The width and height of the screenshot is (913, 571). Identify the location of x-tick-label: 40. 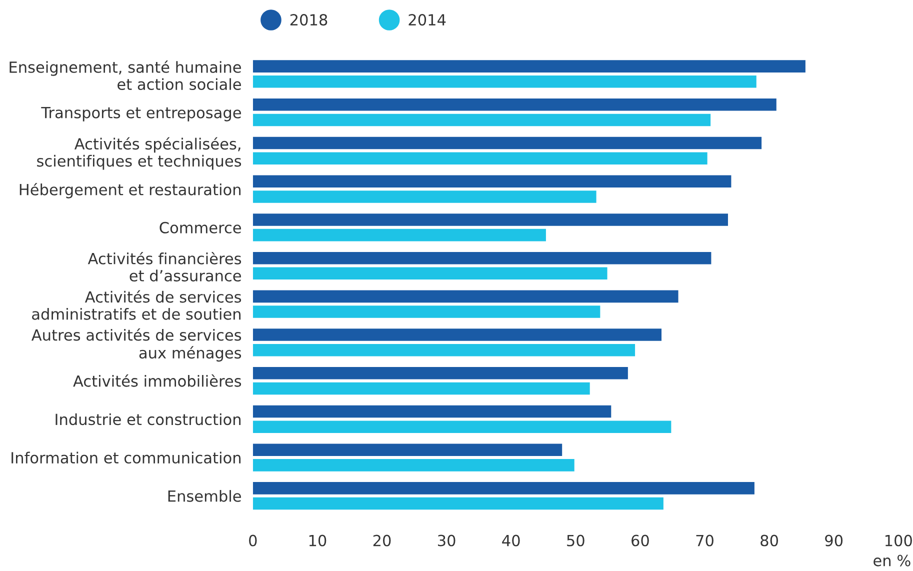
(511, 540).